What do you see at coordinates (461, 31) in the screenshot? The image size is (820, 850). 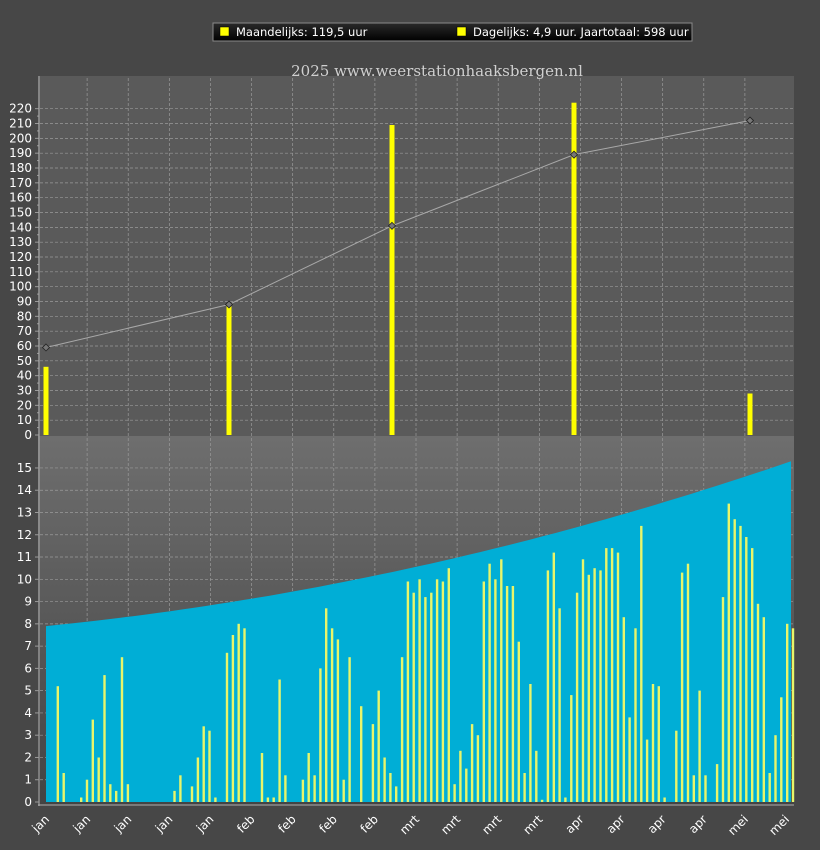 I see `daily-legend-swatch` at bounding box center [461, 31].